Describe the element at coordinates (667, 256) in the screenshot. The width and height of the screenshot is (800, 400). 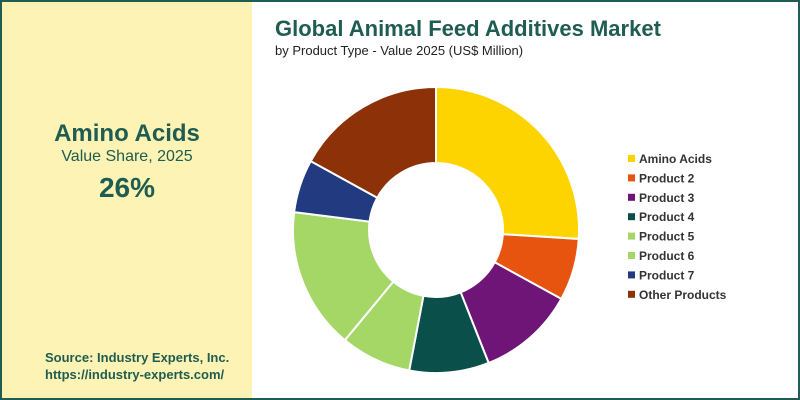
I see `legend-label: Product 6` at that location.